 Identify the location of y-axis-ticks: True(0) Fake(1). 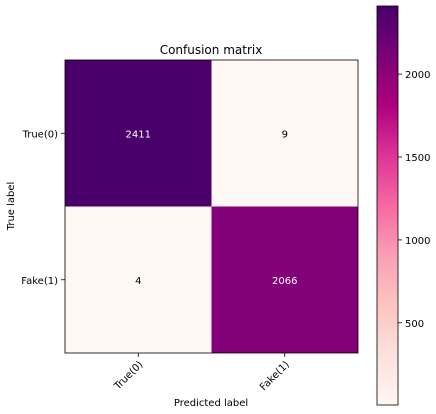
(43, 208).